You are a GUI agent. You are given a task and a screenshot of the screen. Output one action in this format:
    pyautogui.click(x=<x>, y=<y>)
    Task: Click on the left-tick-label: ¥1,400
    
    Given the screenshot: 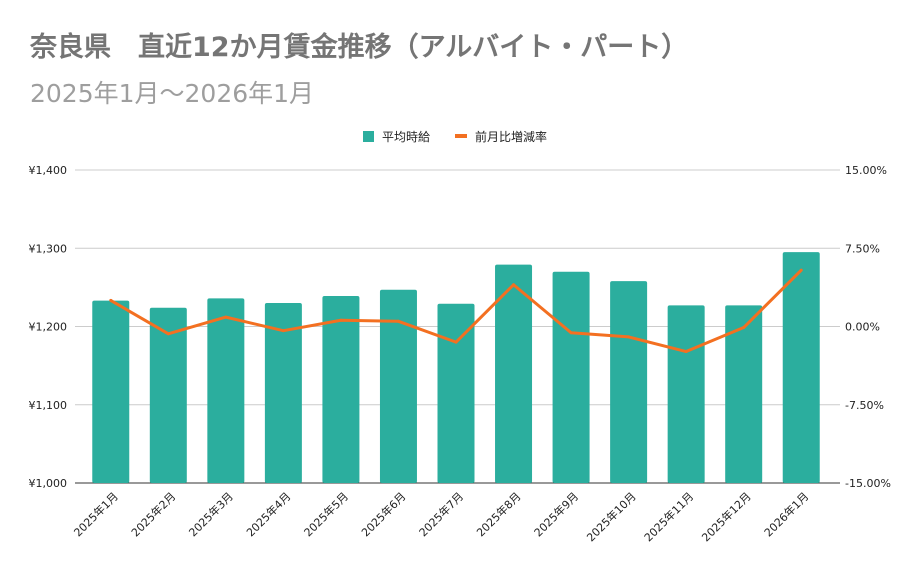 What is the action you would take?
    pyautogui.click(x=48, y=170)
    